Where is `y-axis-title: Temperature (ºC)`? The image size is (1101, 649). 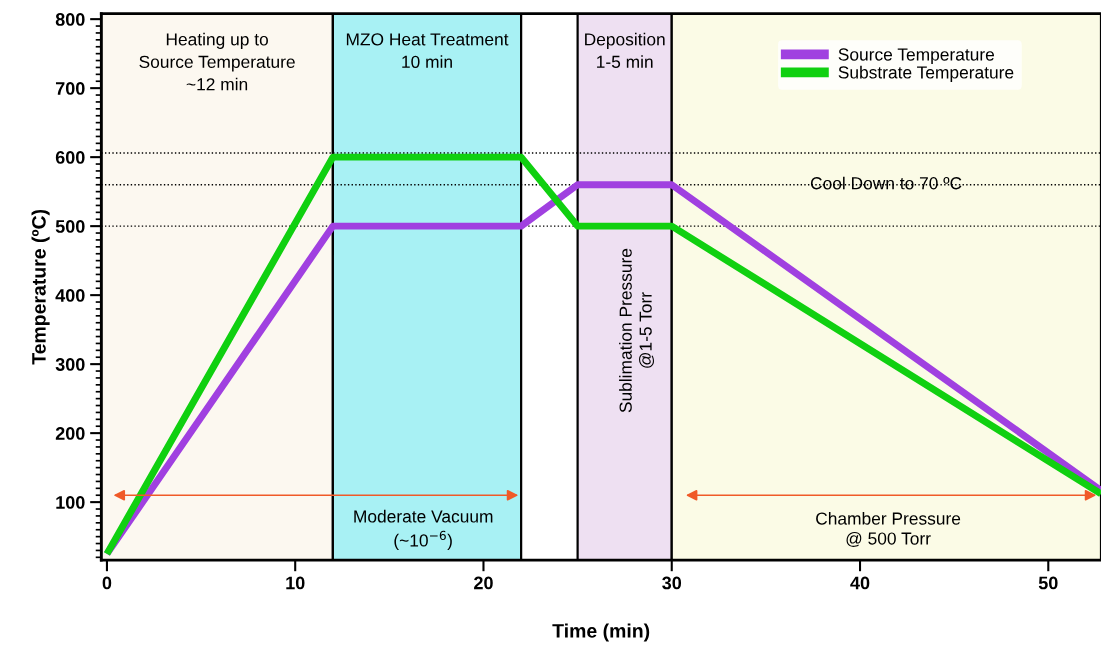 y-axis-title: Temperature (ºC) is located at coordinates (40, 287).